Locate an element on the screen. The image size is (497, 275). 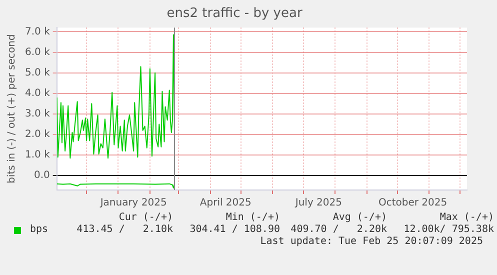
y-tick-label: 7.0 k is located at coordinates (37, 32).